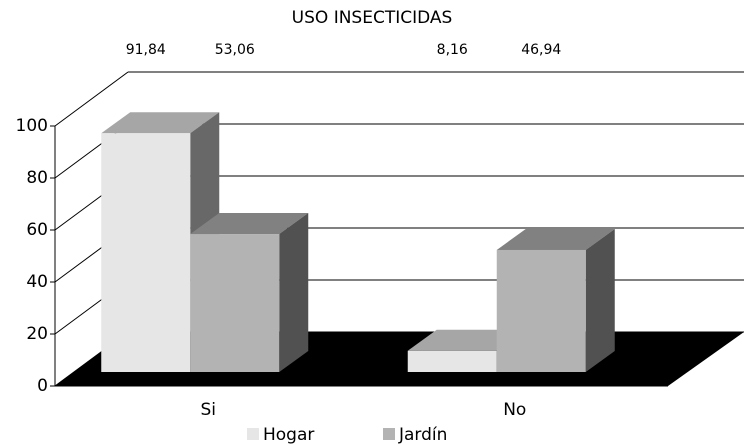 The width and height of the screenshot is (744, 445). Describe the element at coordinates (288, 435) in the screenshot. I see `legend-label: Hogar` at that location.